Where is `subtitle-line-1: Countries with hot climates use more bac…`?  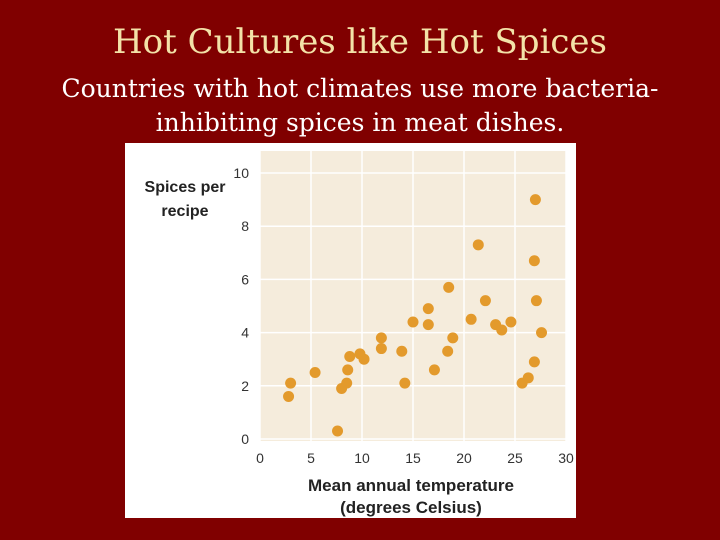
subtitle-line-1: Countries with hot climates use more bac… is located at coordinates (360, 88).